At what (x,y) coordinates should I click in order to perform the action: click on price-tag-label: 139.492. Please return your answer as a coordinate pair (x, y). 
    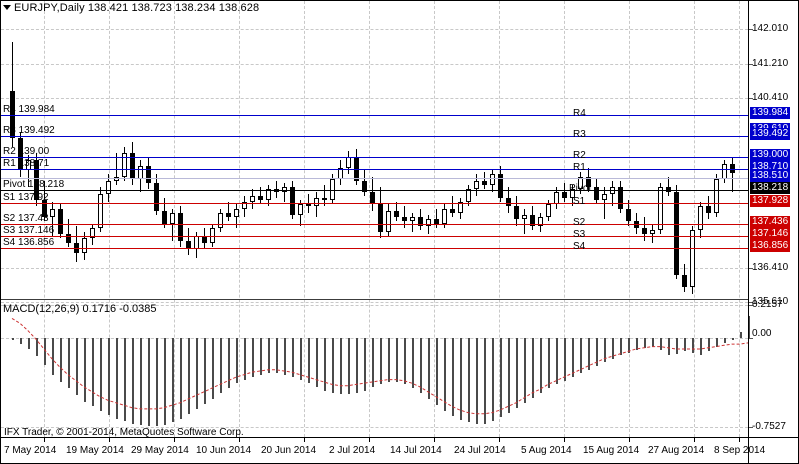
    Looking at the image, I should click on (770, 134).